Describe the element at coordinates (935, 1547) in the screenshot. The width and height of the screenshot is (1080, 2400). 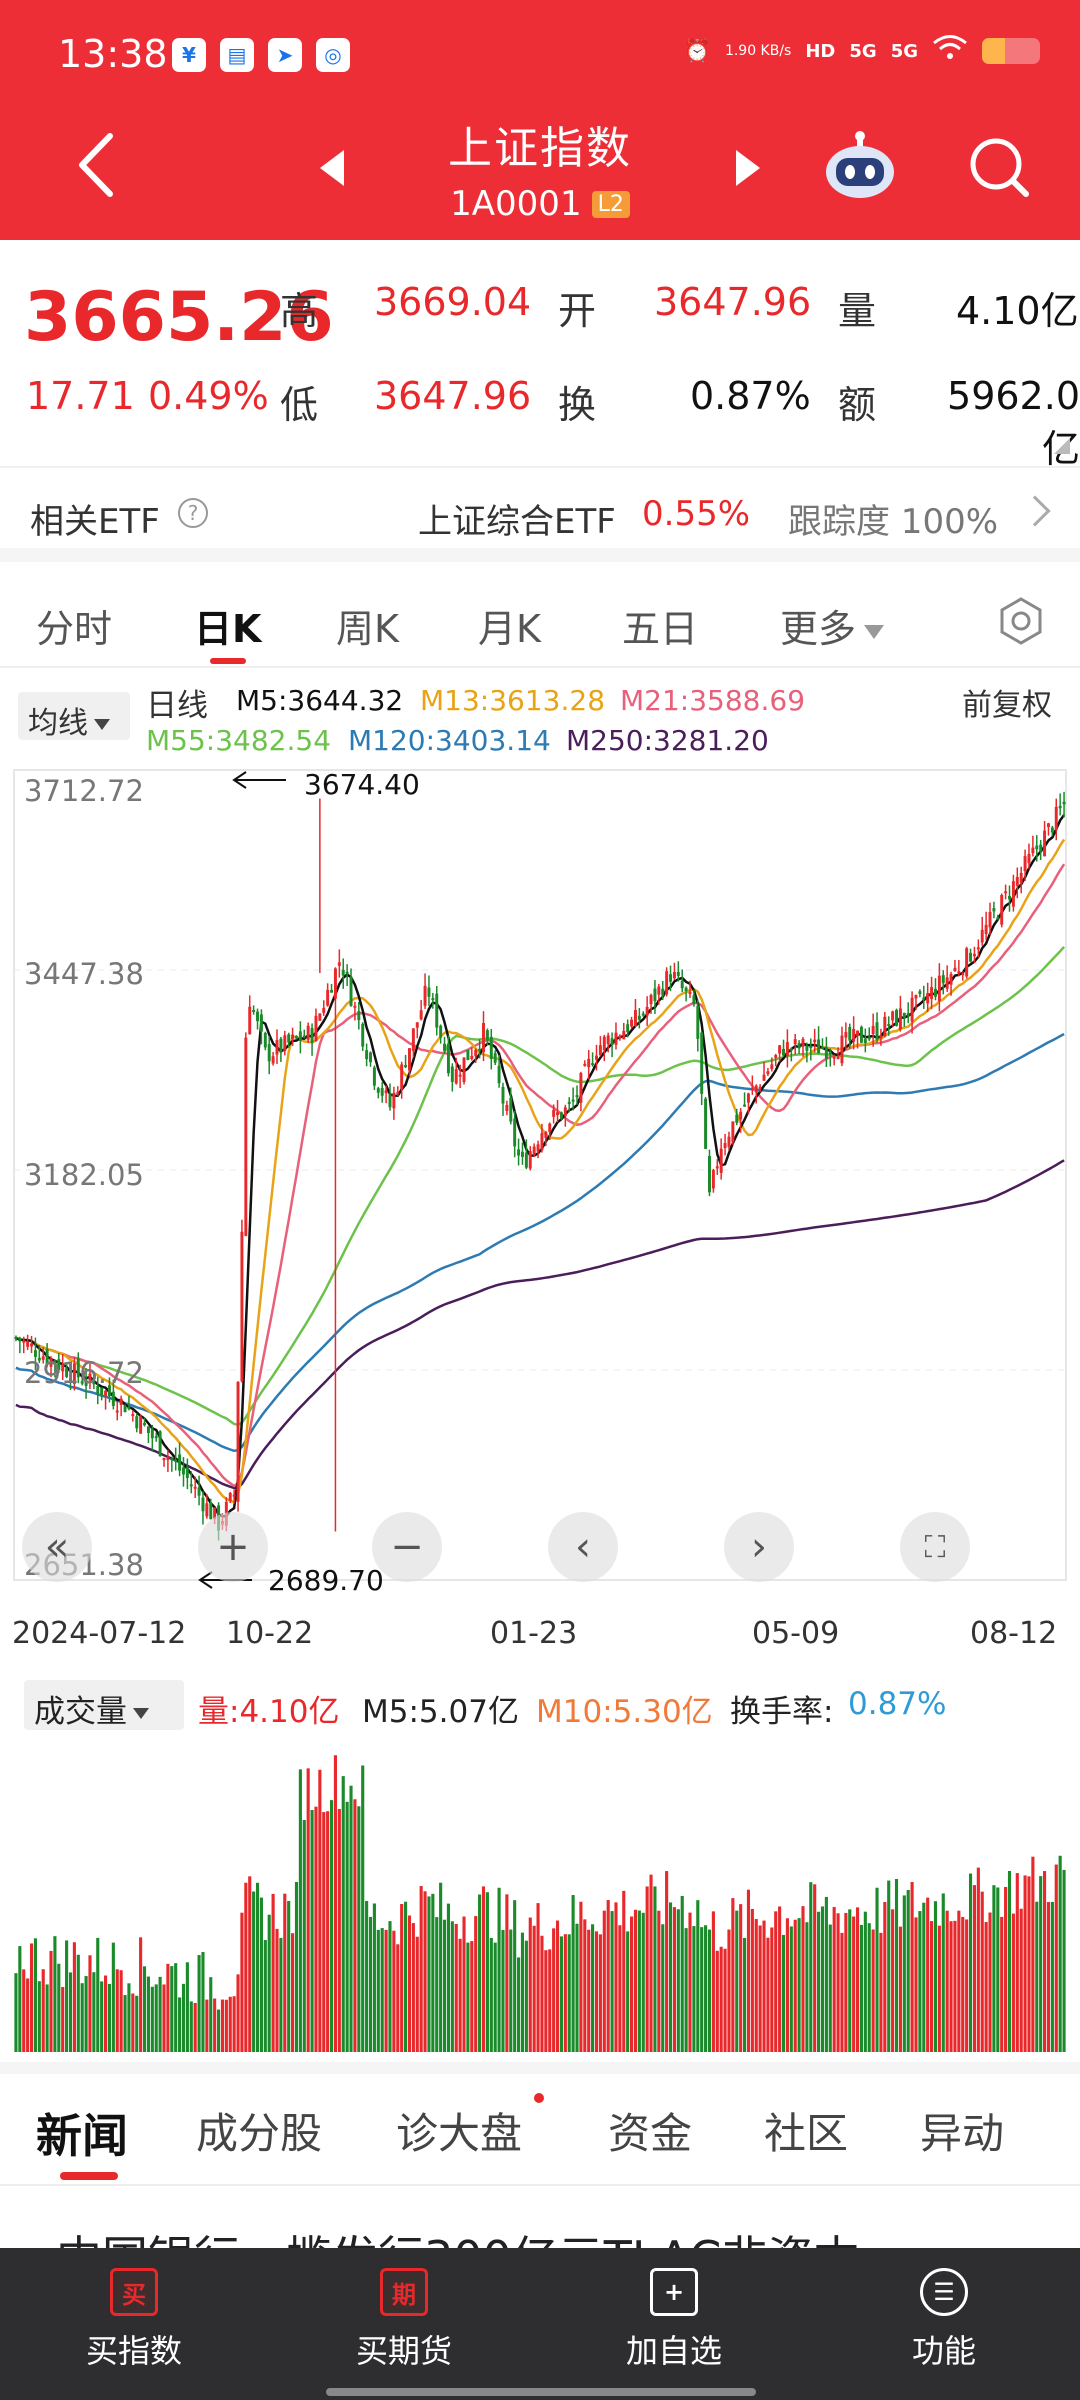
I see `fullscreen-icon: ⛶` at that location.